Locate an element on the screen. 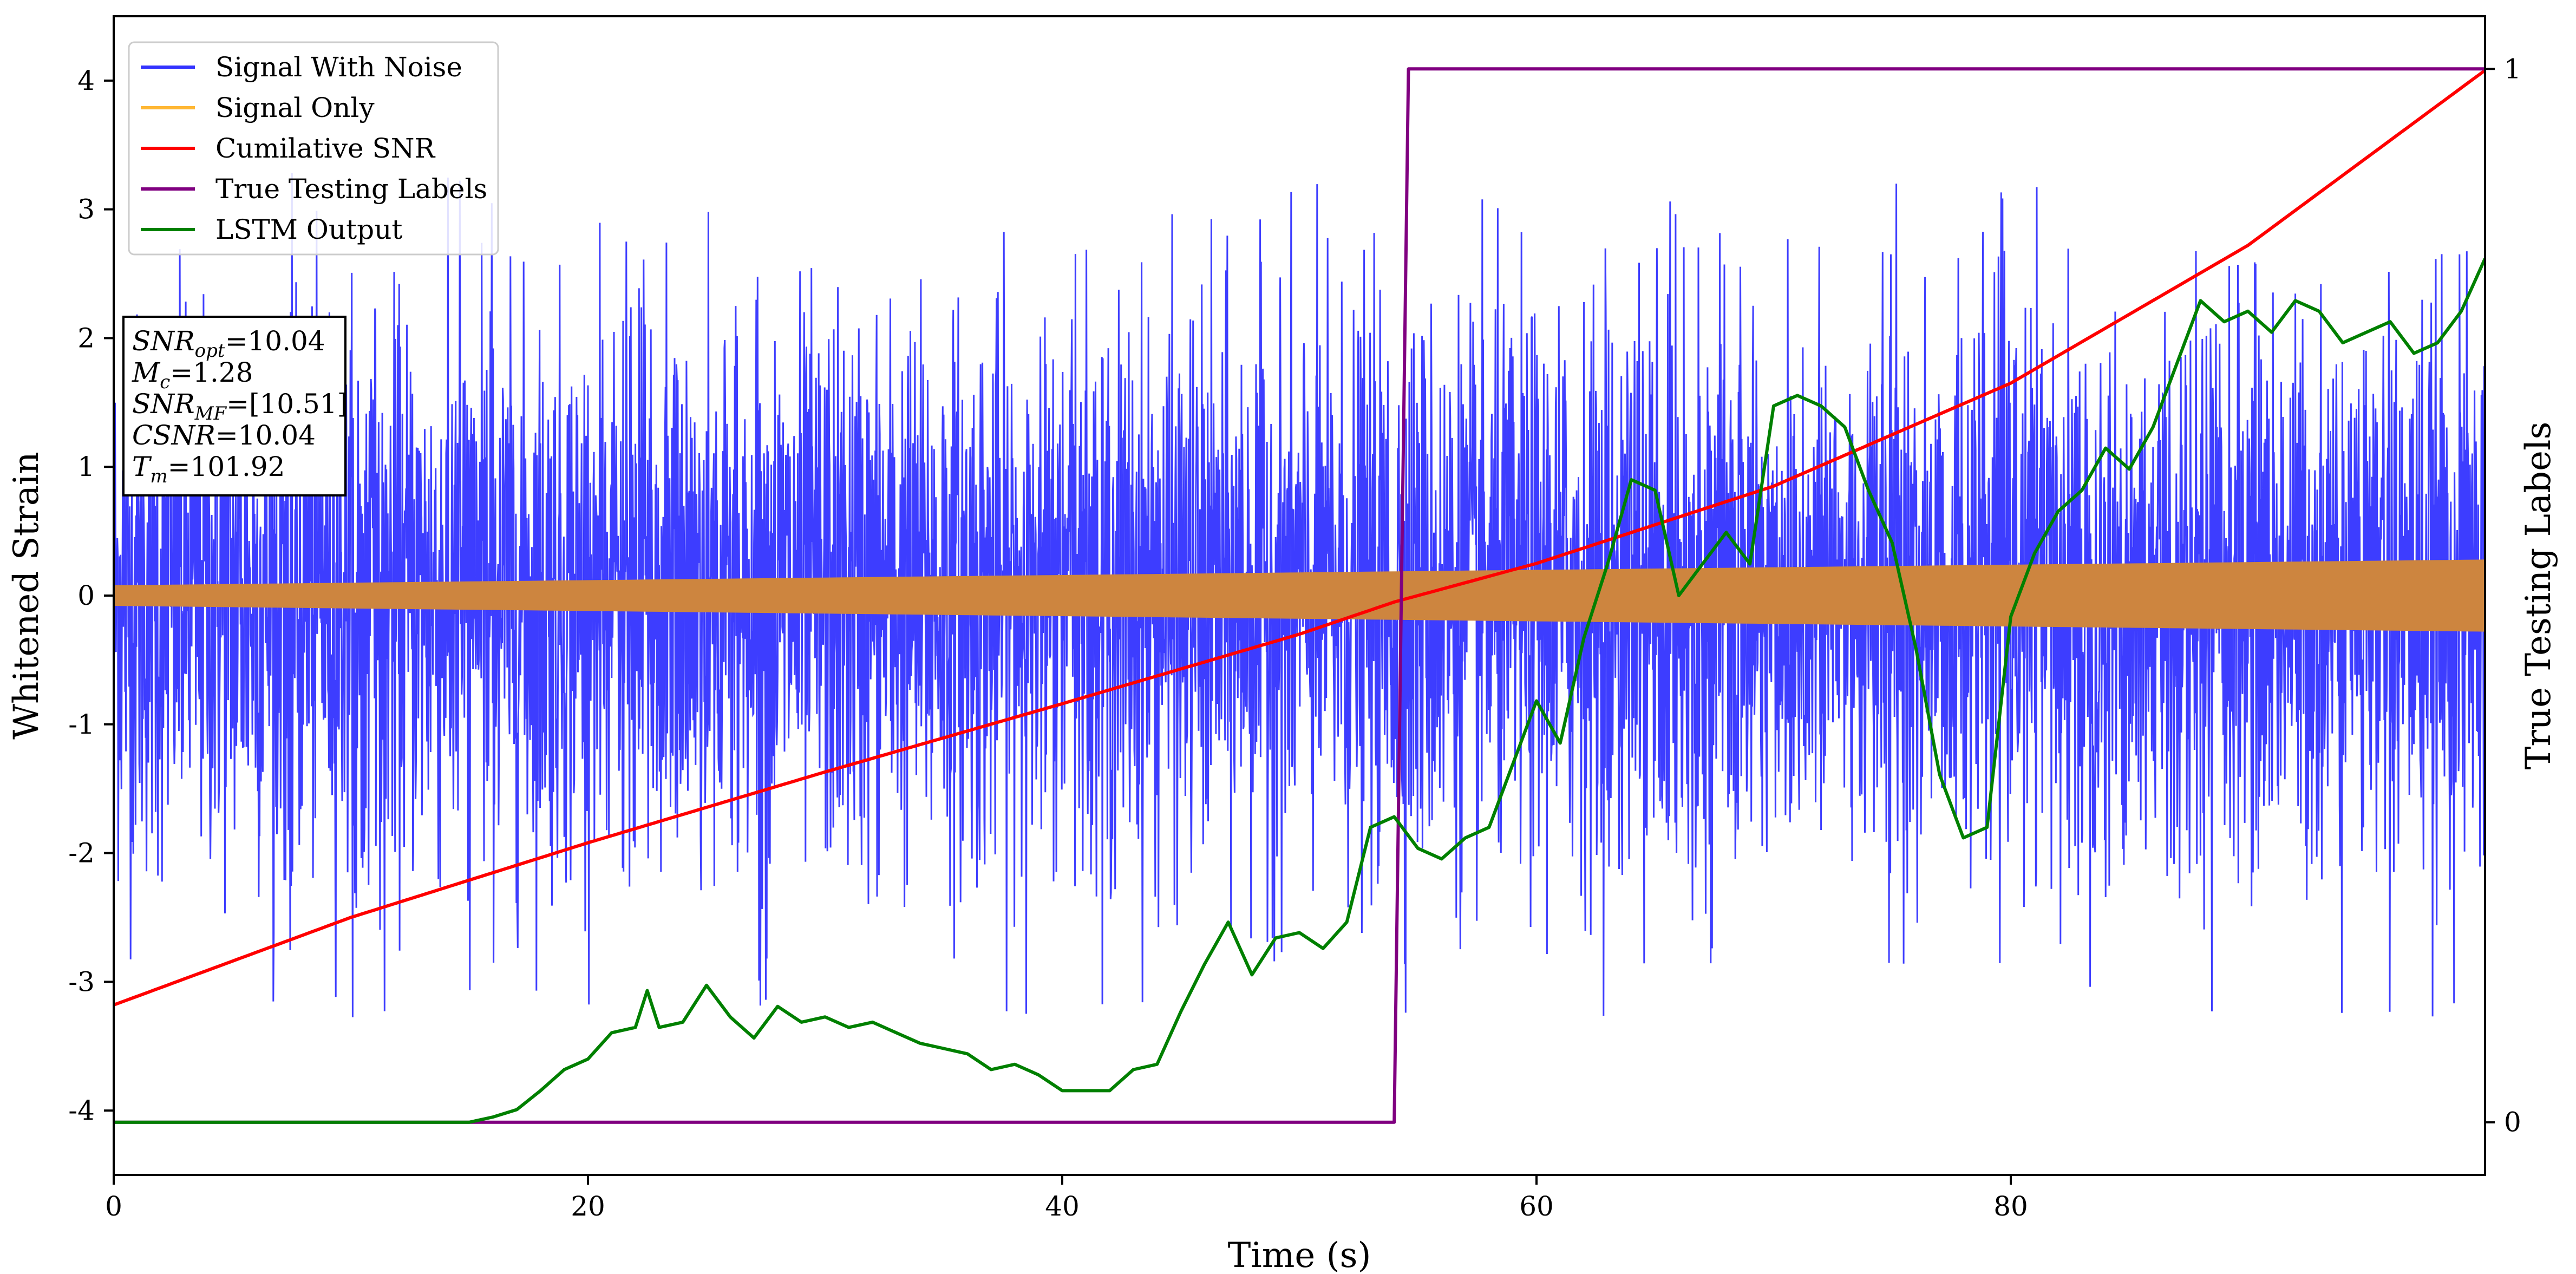 The image size is (2576, 1274). annotation-value: =[10.51] is located at coordinates (287, 404).